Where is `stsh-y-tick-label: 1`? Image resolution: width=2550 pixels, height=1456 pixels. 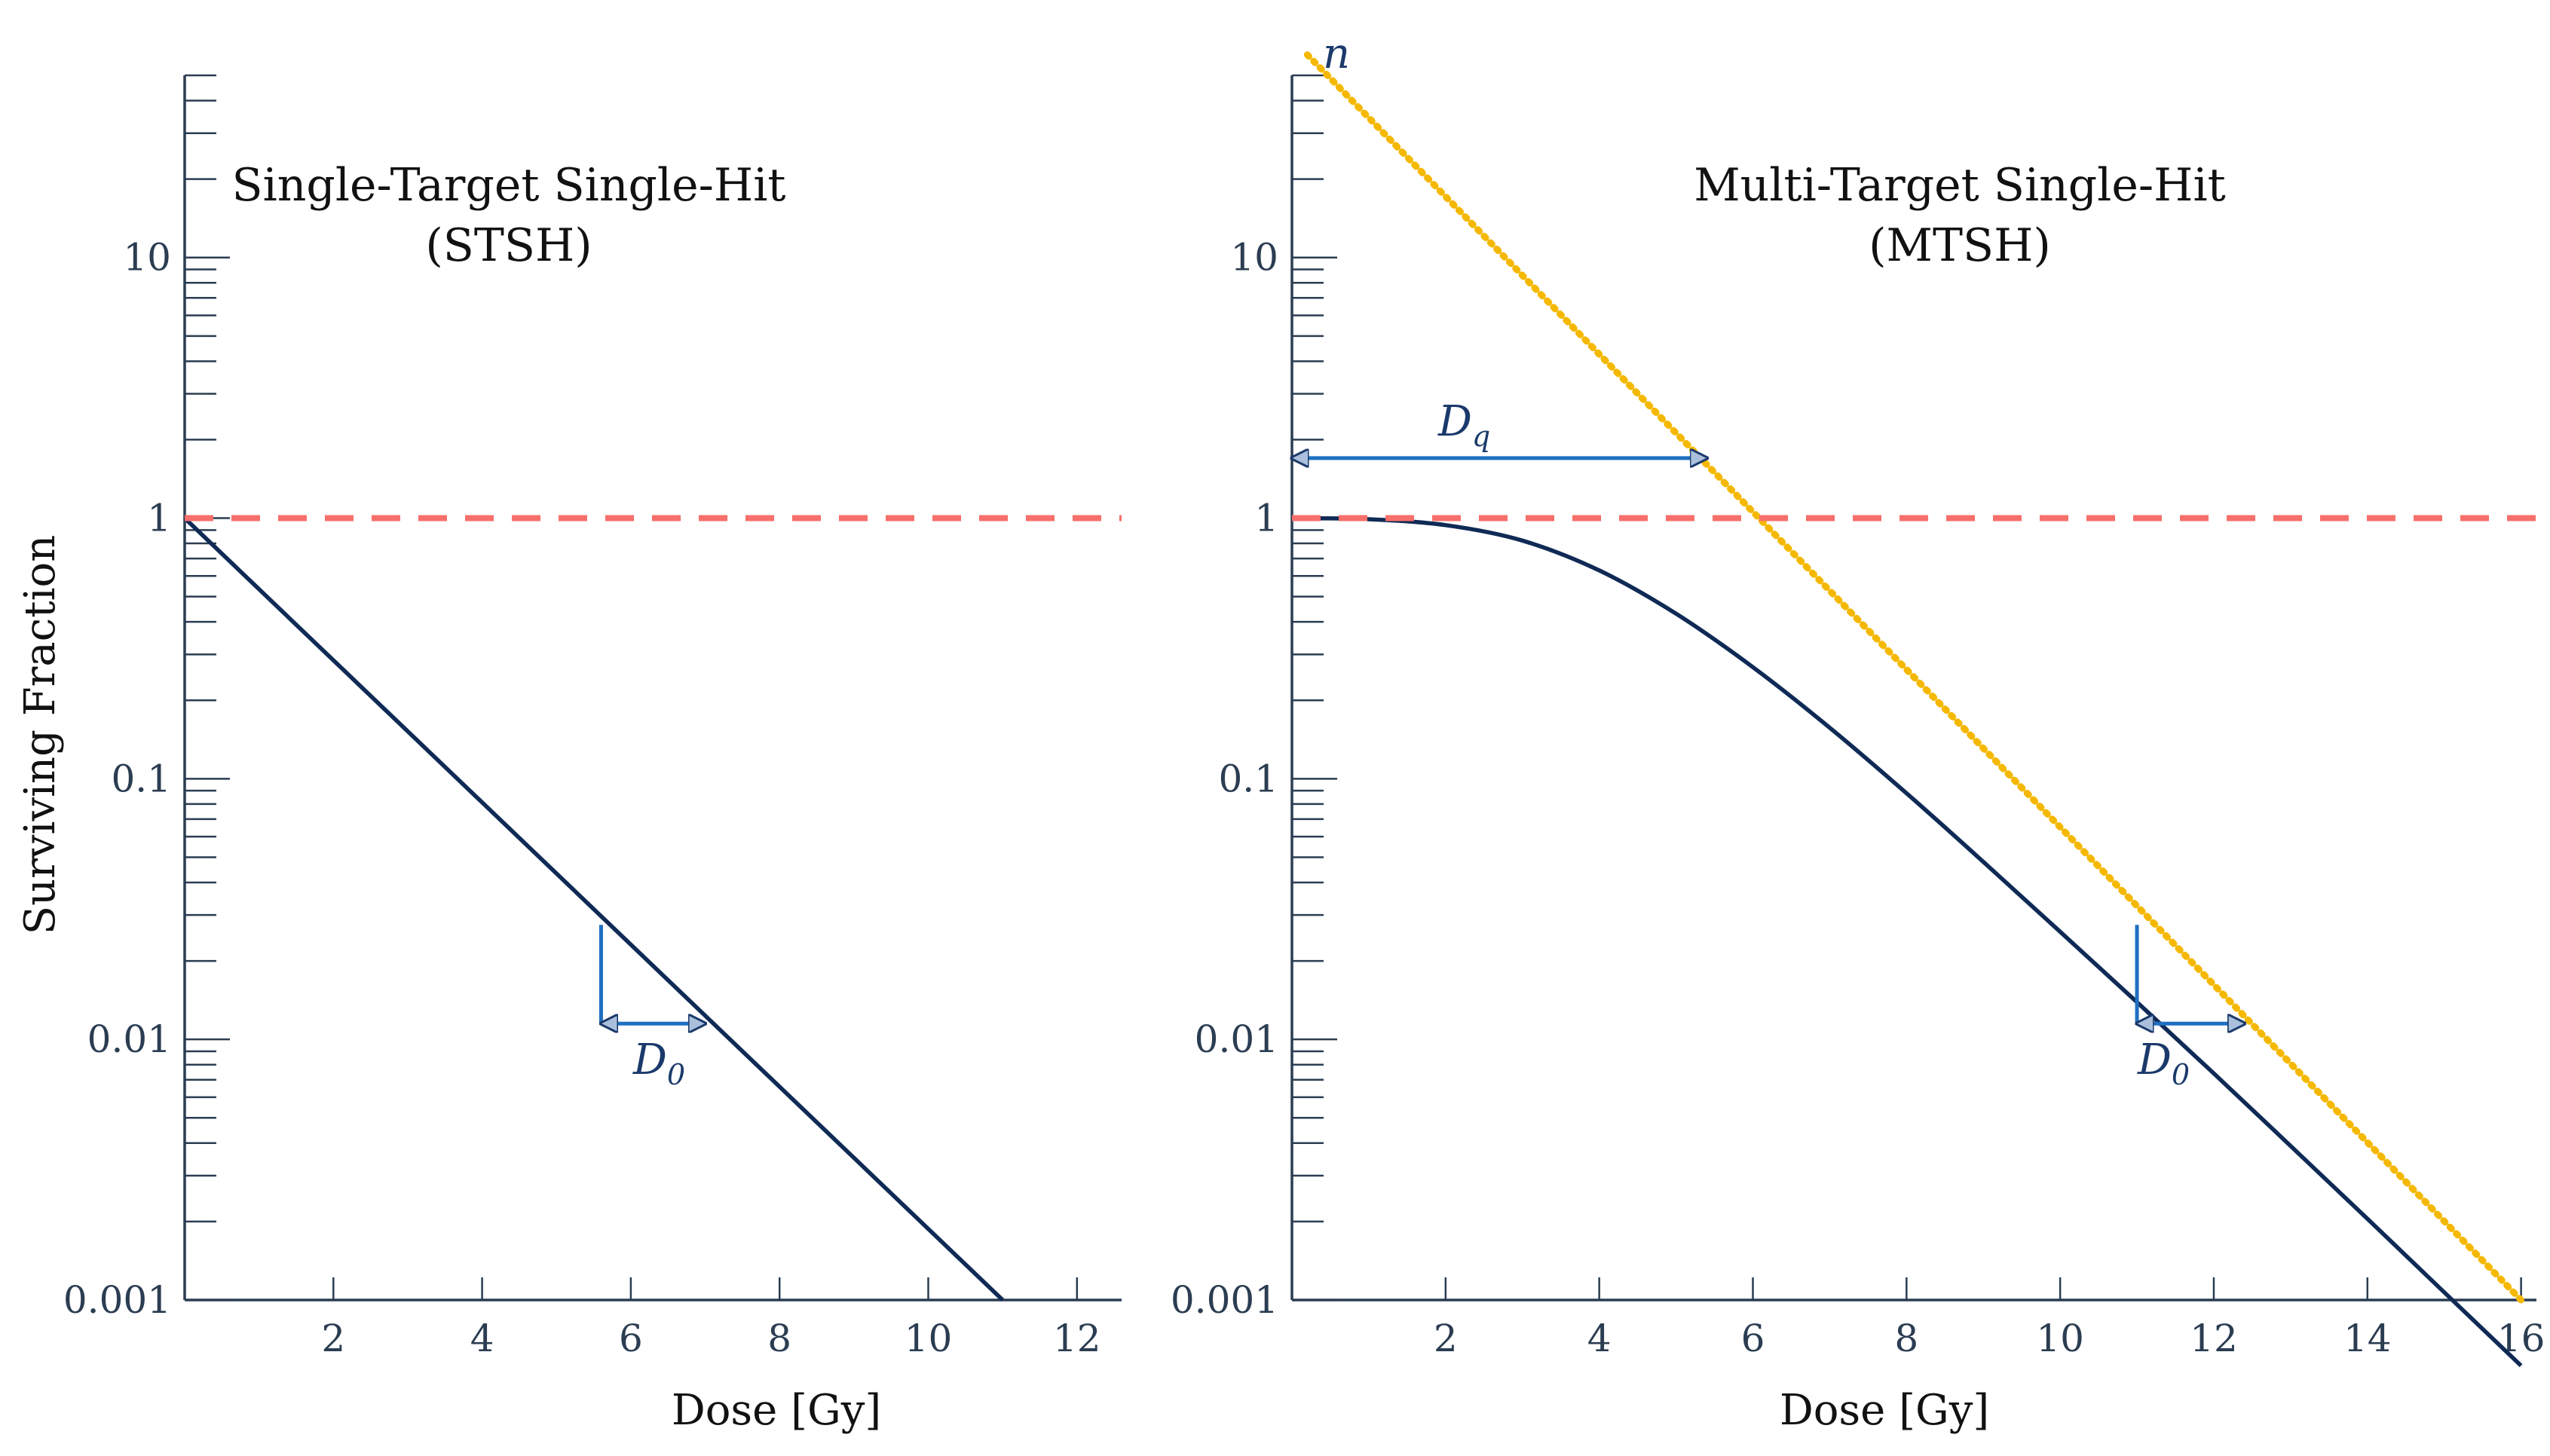 stsh-y-tick-label: 1 is located at coordinates (159, 518).